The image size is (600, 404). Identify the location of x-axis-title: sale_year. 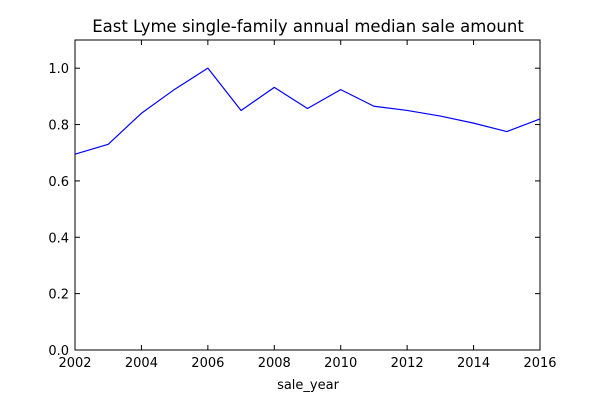
(308, 385).